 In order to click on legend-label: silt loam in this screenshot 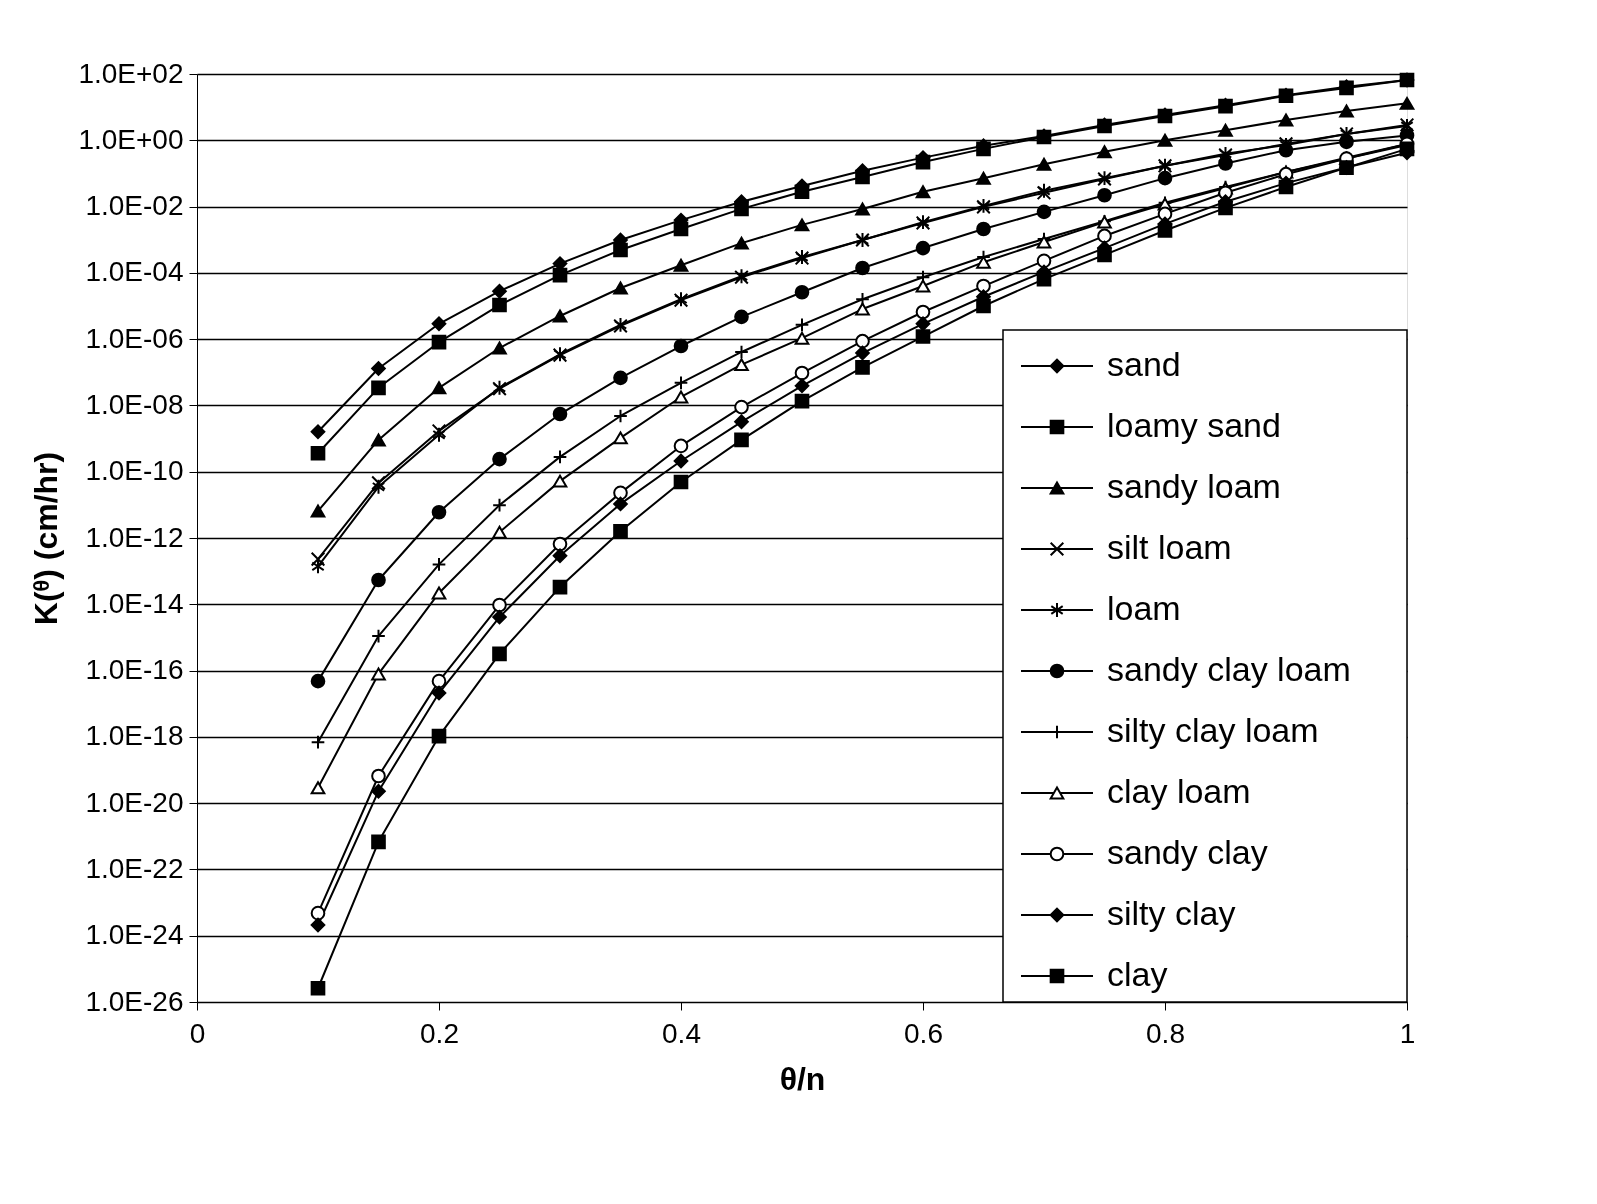, I will do `click(1169, 547)`.